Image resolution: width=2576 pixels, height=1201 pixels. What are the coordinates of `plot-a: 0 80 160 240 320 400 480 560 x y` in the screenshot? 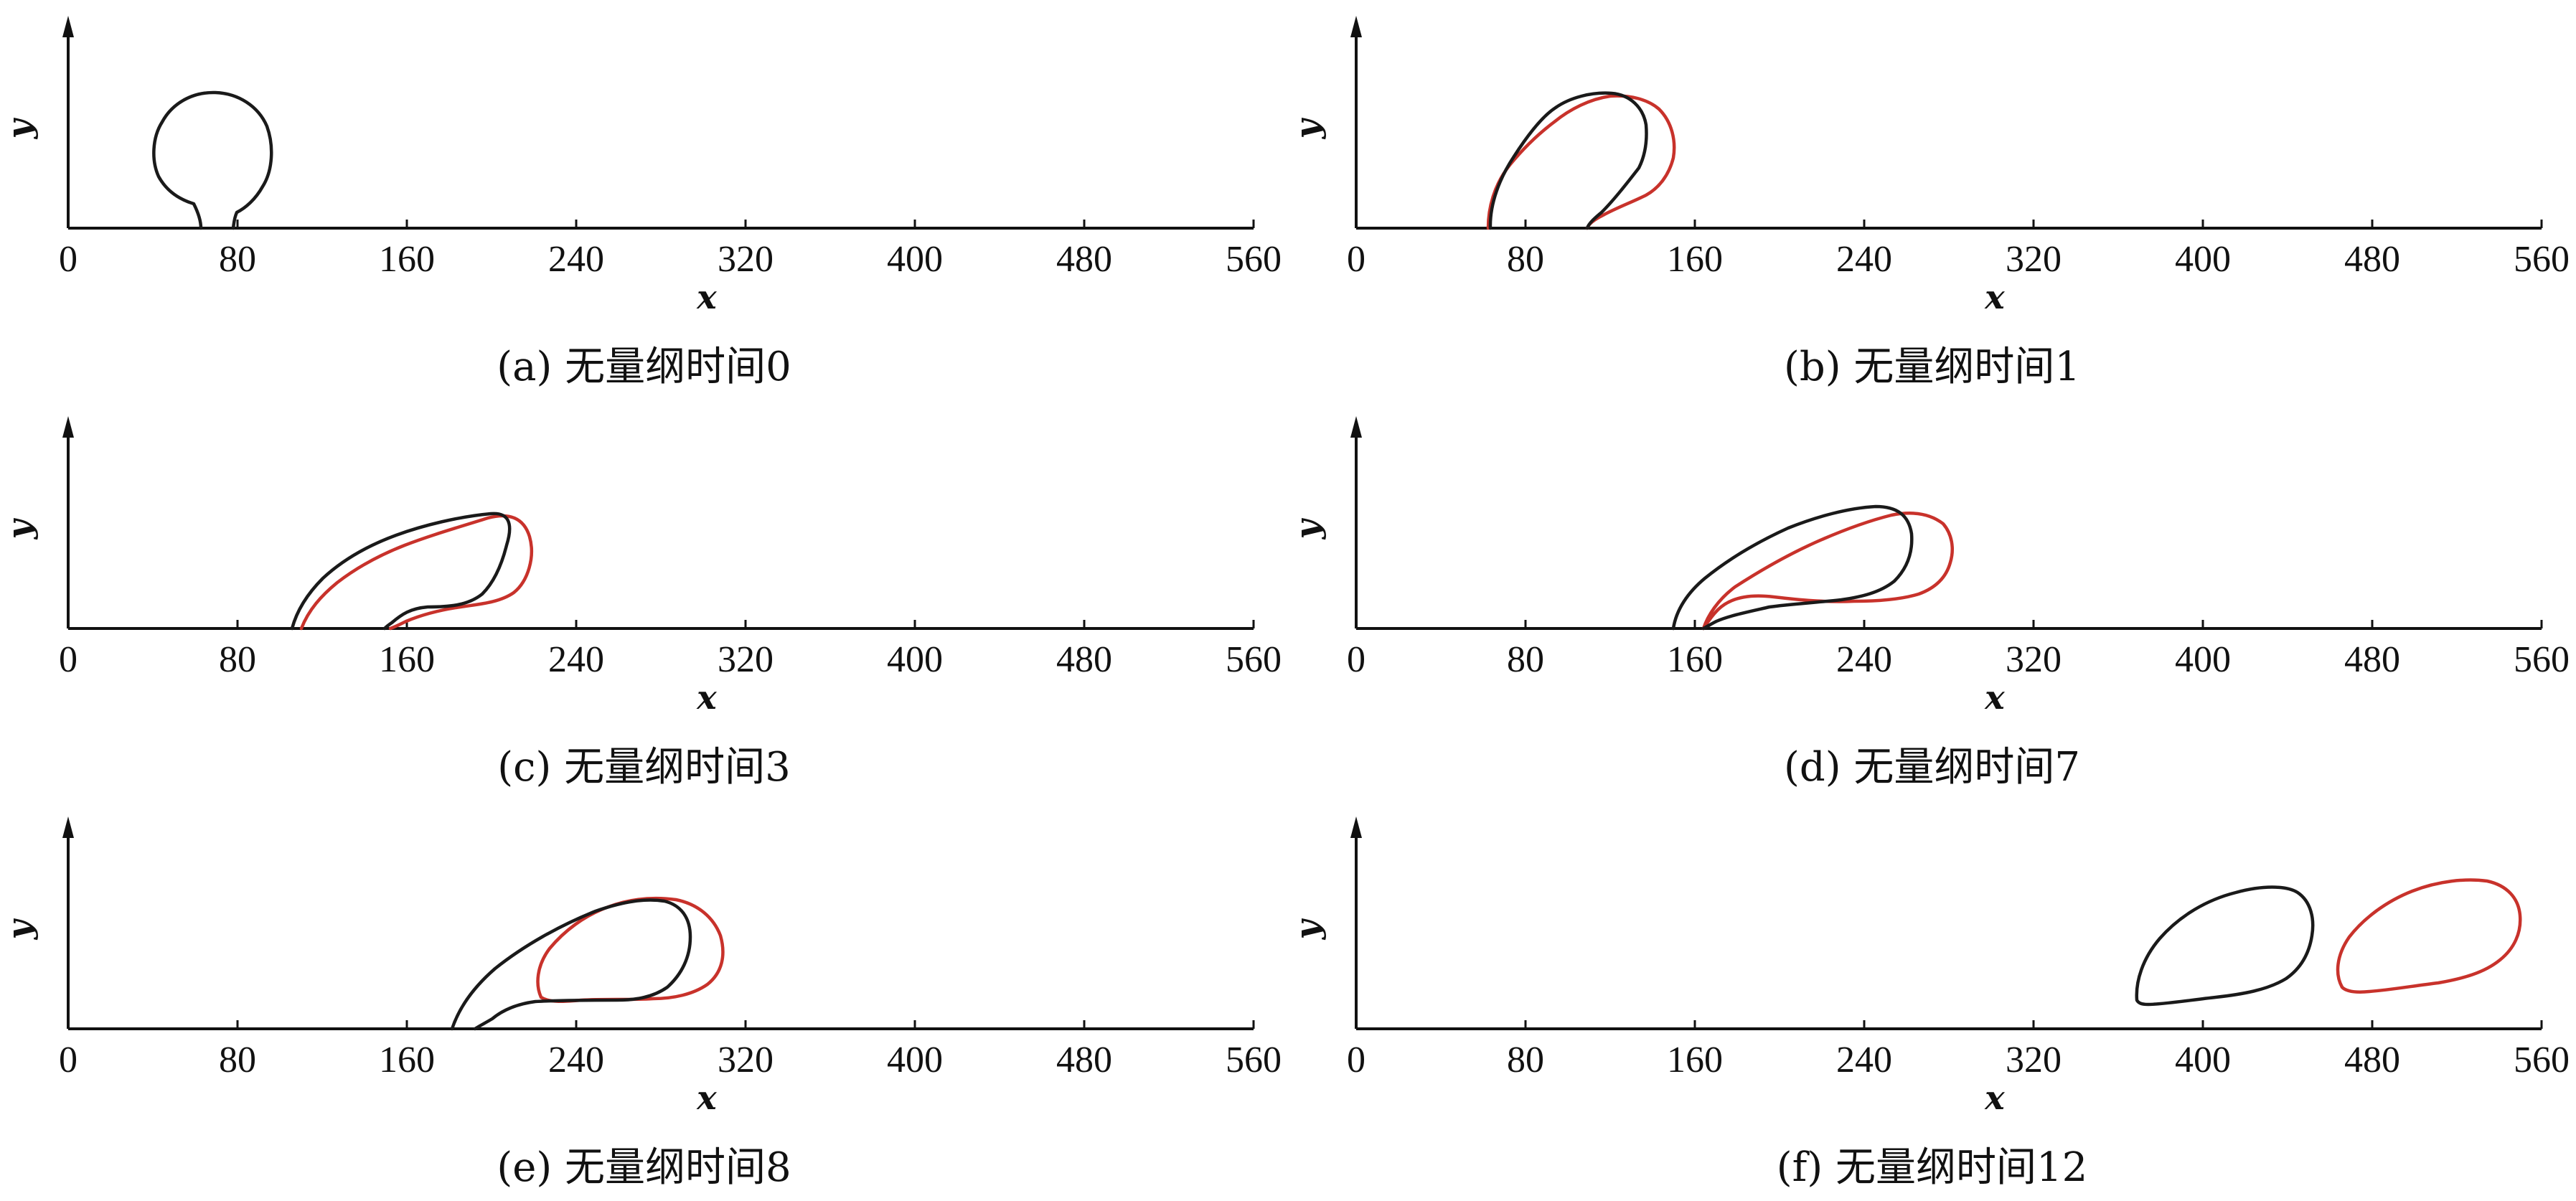 It's located at (641, 166).